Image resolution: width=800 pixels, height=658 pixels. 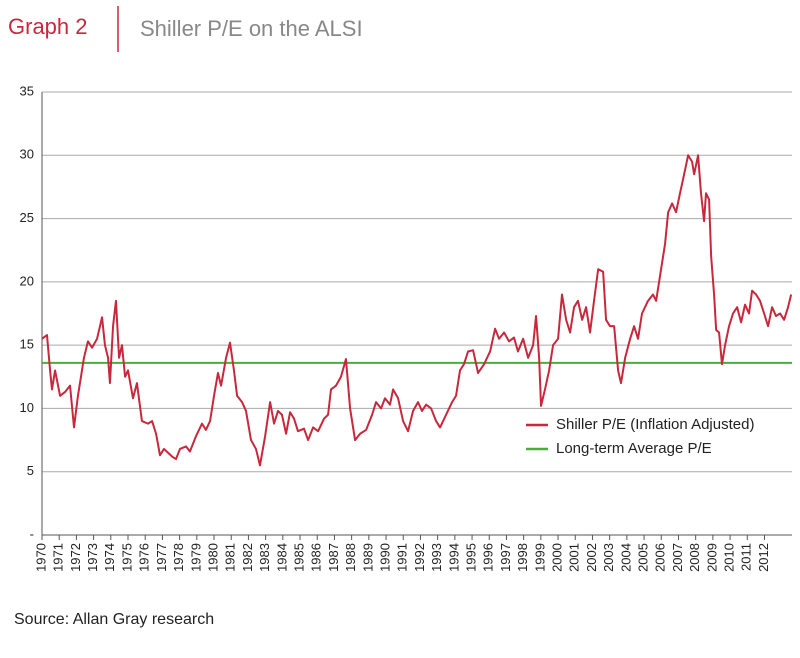 What do you see at coordinates (27, 280) in the screenshot?
I see `y-tick-label: 20` at bounding box center [27, 280].